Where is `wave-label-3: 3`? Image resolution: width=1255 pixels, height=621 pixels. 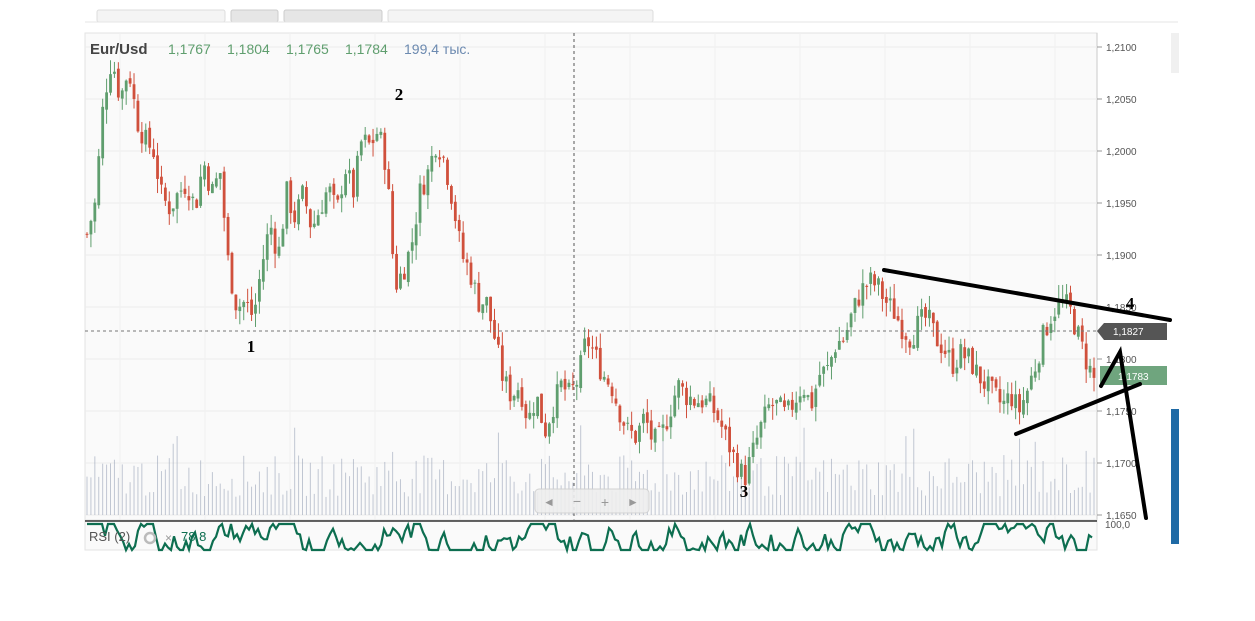
wave-label-3: 3 is located at coordinates (744, 491).